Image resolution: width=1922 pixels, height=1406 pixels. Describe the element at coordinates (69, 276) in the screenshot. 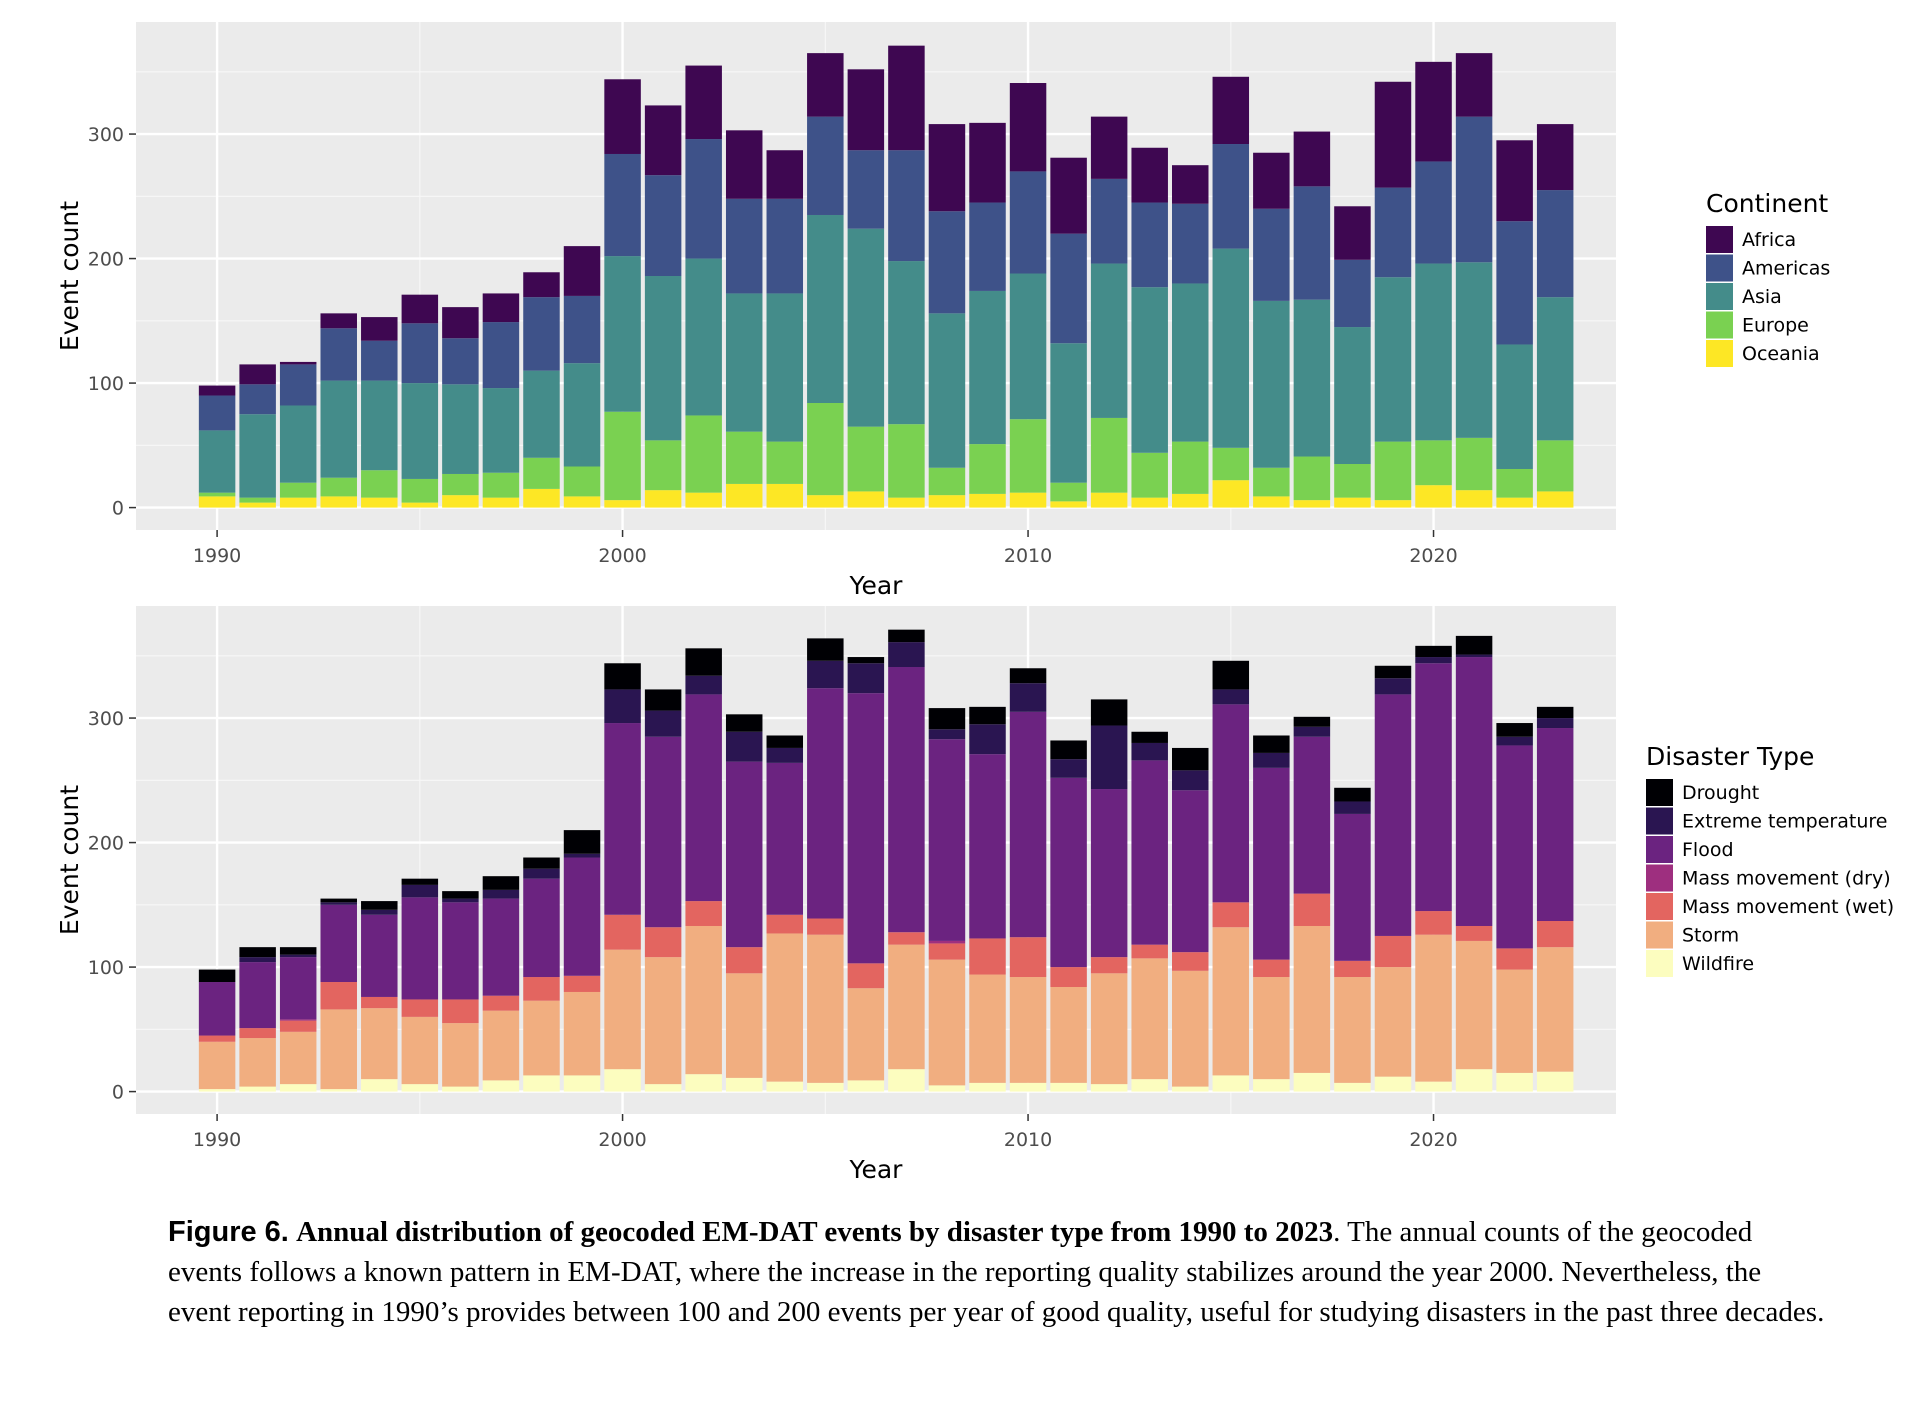

I see `y-axis-title: Event count` at that location.